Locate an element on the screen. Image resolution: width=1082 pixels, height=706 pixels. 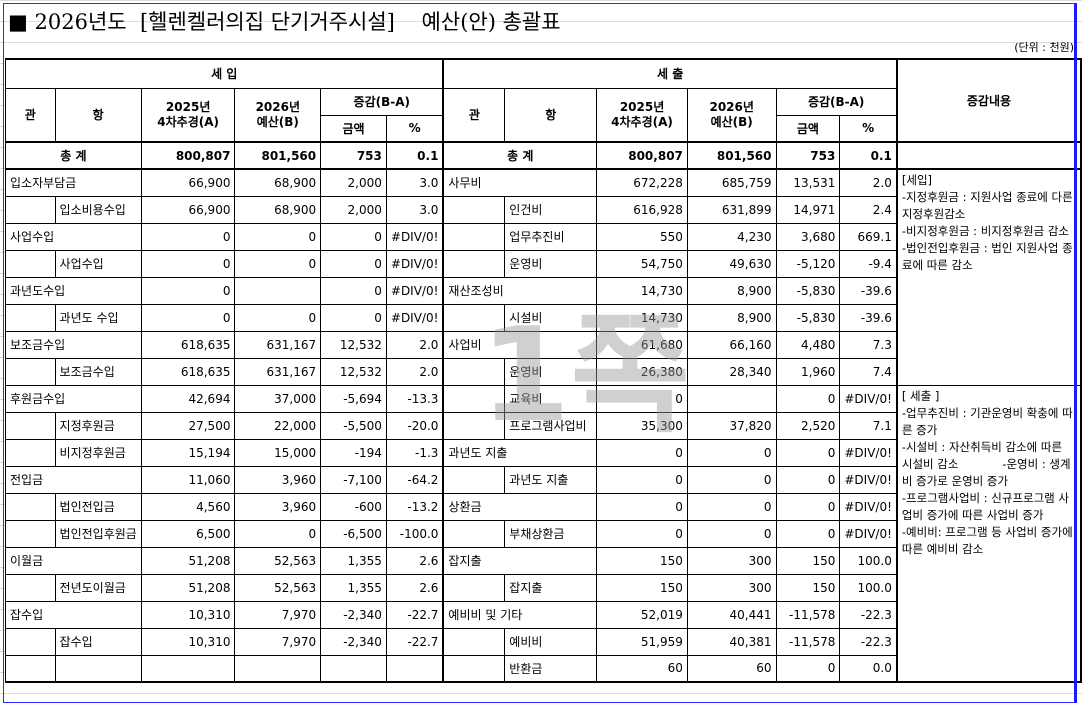
expense-prev-cell: 35,300 is located at coordinates (642, 425).